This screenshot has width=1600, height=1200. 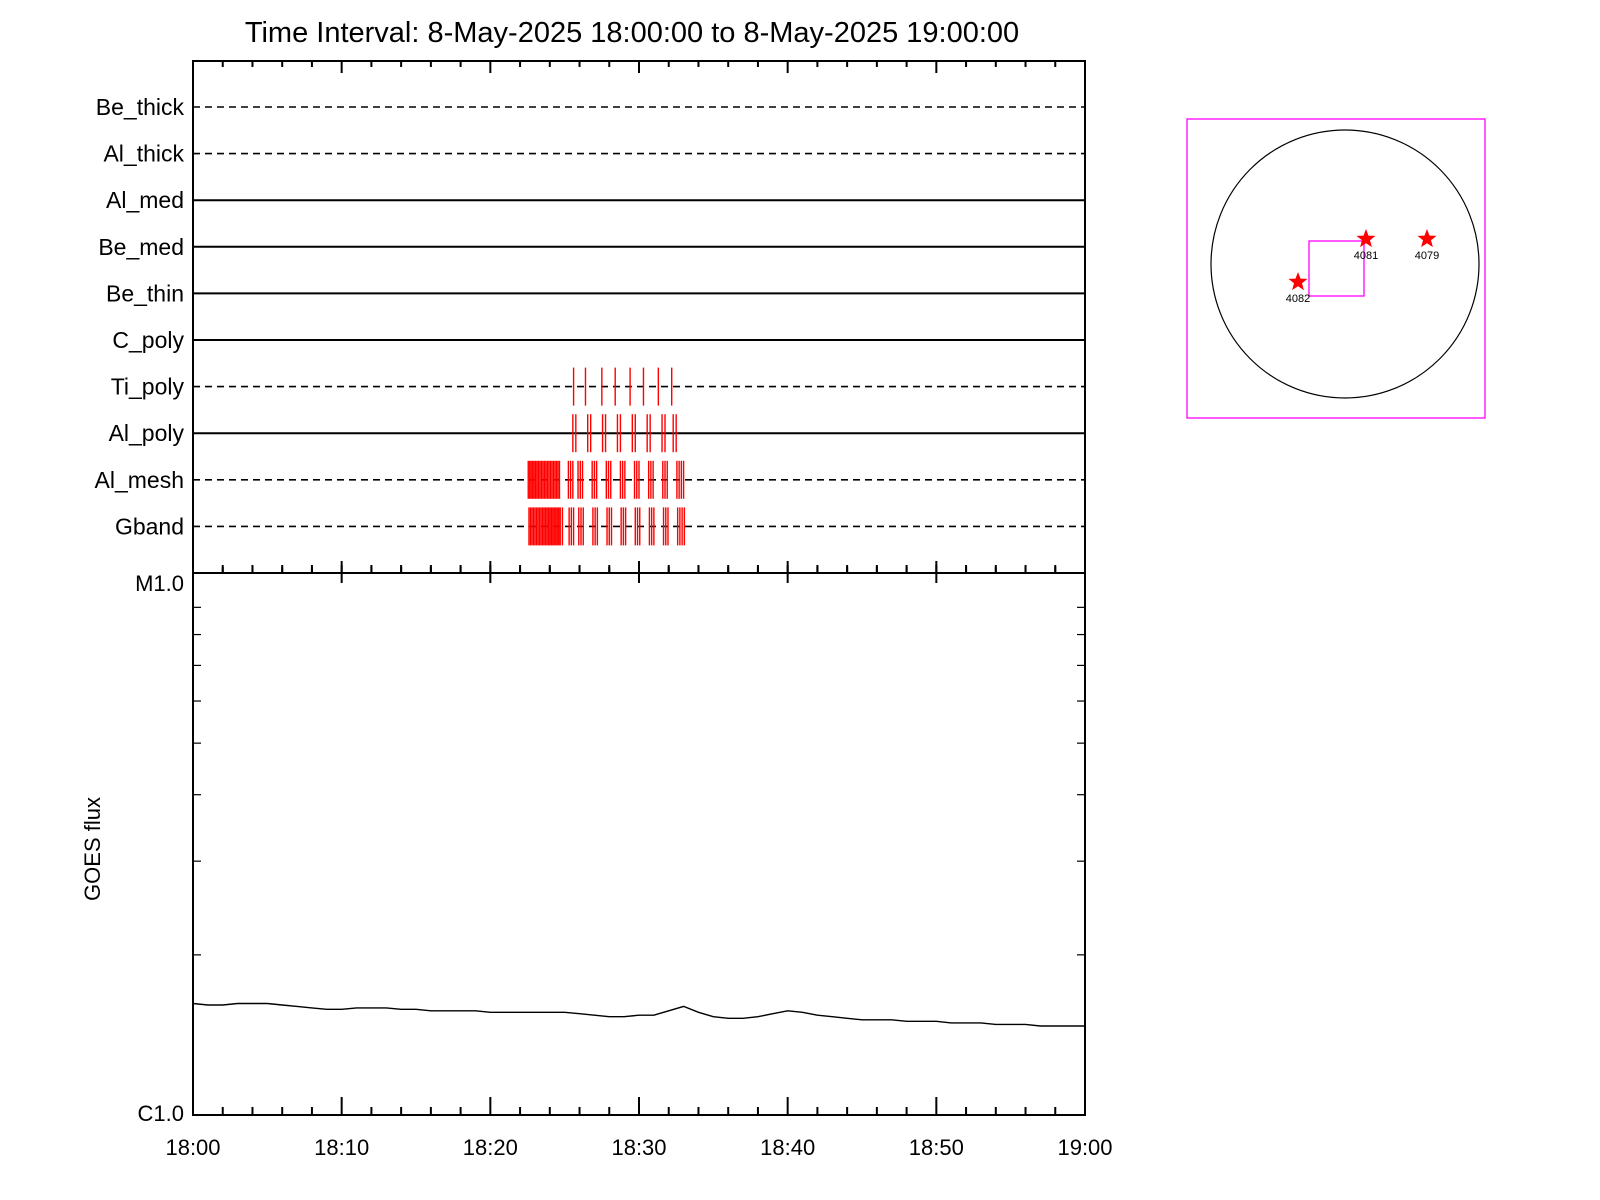 I want to click on goes-flux-line, so click(x=638, y=1014).